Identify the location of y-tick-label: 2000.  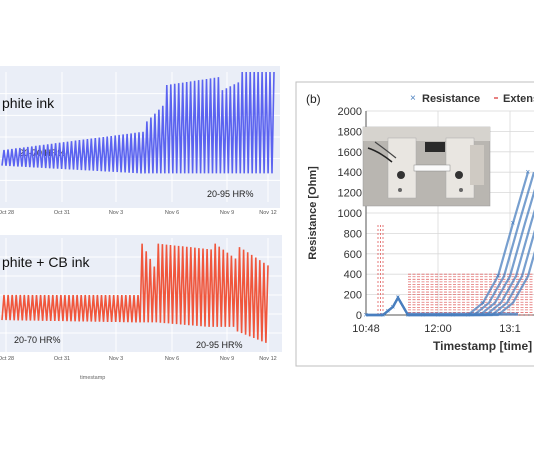
(350, 112).